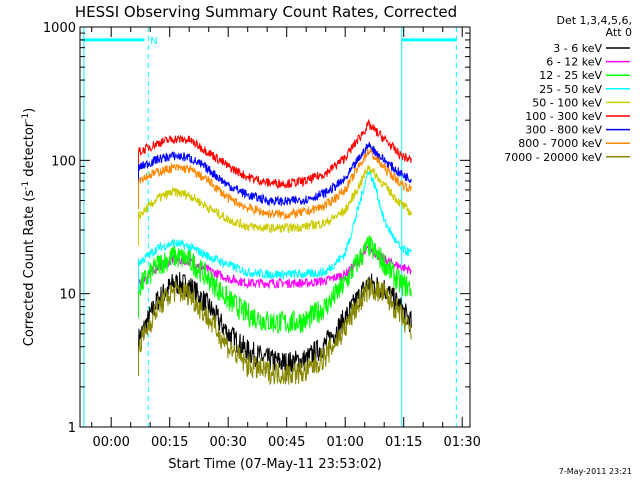 This screenshot has height=480, width=640. What do you see at coordinates (570, 75) in the screenshot?
I see `legend-entry-label: 12 - 25 keV` at bounding box center [570, 75].